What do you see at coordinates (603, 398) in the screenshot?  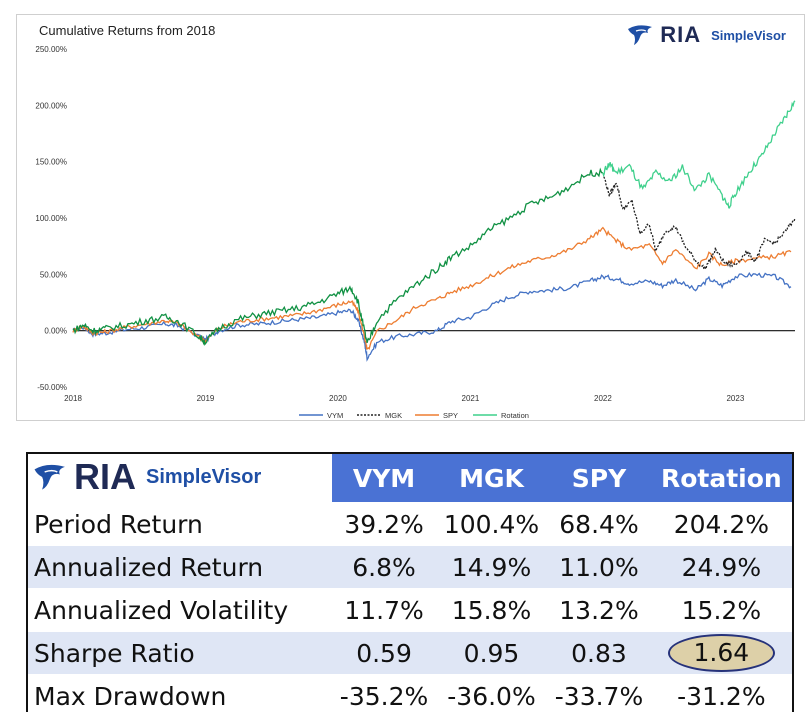 I see `x-tick-label: 2022` at bounding box center [603, 398].